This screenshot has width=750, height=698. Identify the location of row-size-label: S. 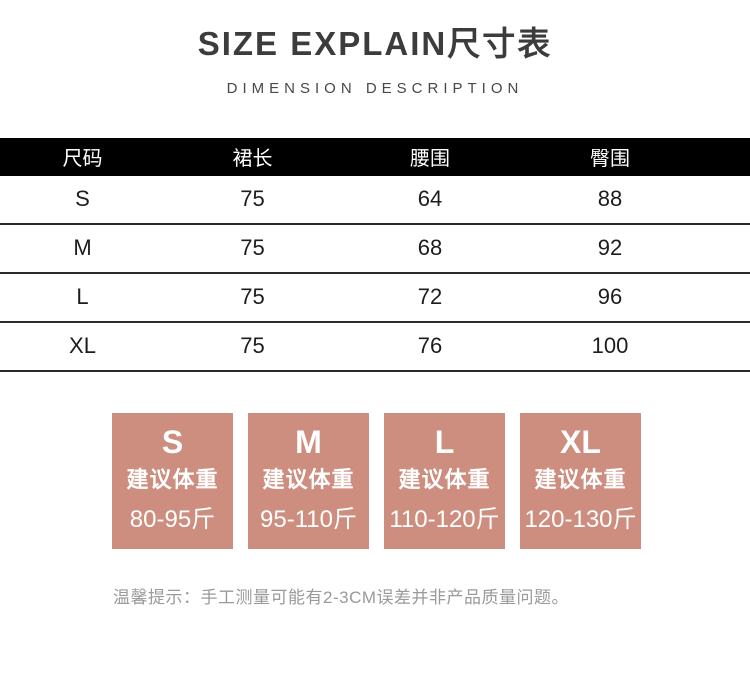
(82, 199).